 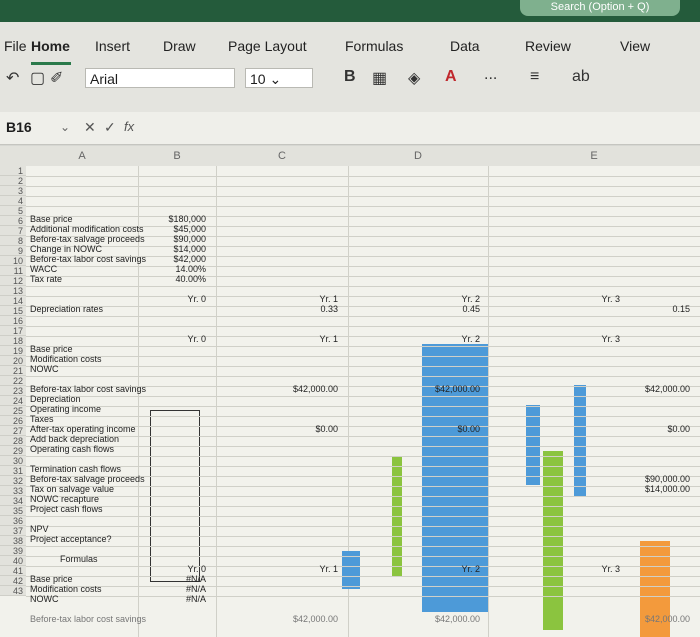 What do you see at coordinates (13, 291) in the screenshot?
I see `row-header: 13` at bounding box center [13, 291].